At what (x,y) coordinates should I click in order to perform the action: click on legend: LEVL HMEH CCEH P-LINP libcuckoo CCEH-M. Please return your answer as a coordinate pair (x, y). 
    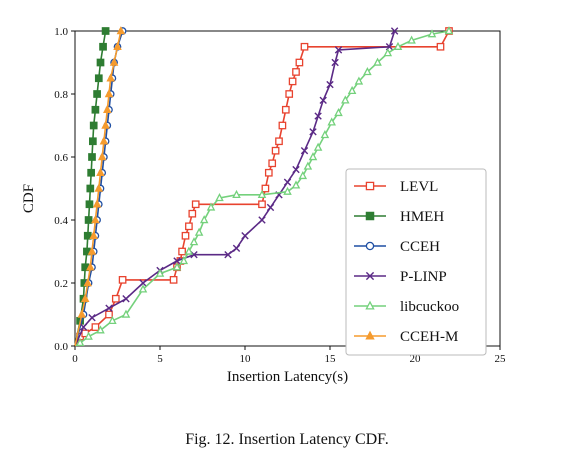
    Looking at the image, I should click on (416, 262).